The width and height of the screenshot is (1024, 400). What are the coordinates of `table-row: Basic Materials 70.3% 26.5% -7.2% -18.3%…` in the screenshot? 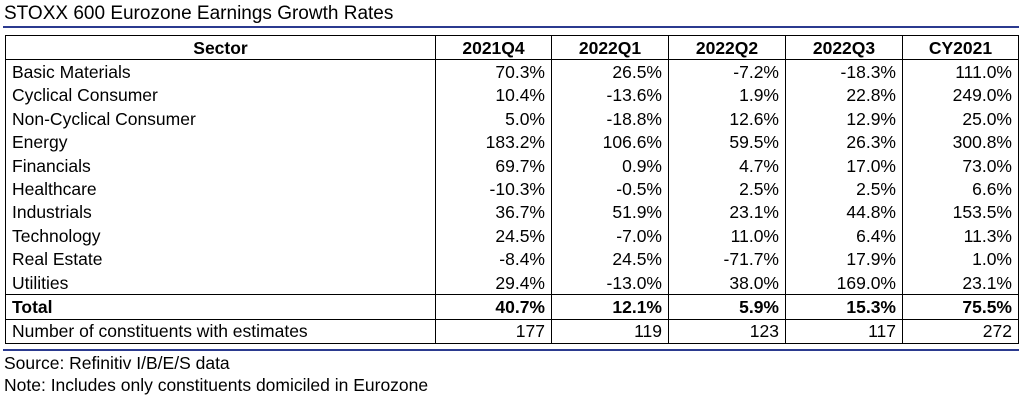 It's located at (512, 71).